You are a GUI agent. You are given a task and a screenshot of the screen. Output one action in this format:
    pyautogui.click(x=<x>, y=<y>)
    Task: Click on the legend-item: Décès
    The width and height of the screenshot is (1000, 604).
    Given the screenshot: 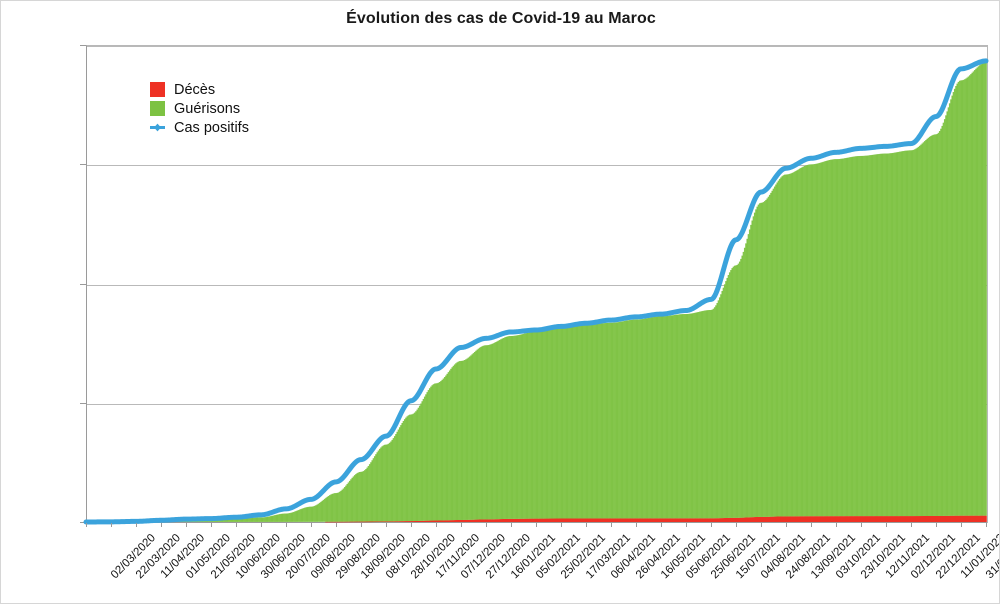 What is the action you would take?
    pyautogui.click(x=199, y=89)
    